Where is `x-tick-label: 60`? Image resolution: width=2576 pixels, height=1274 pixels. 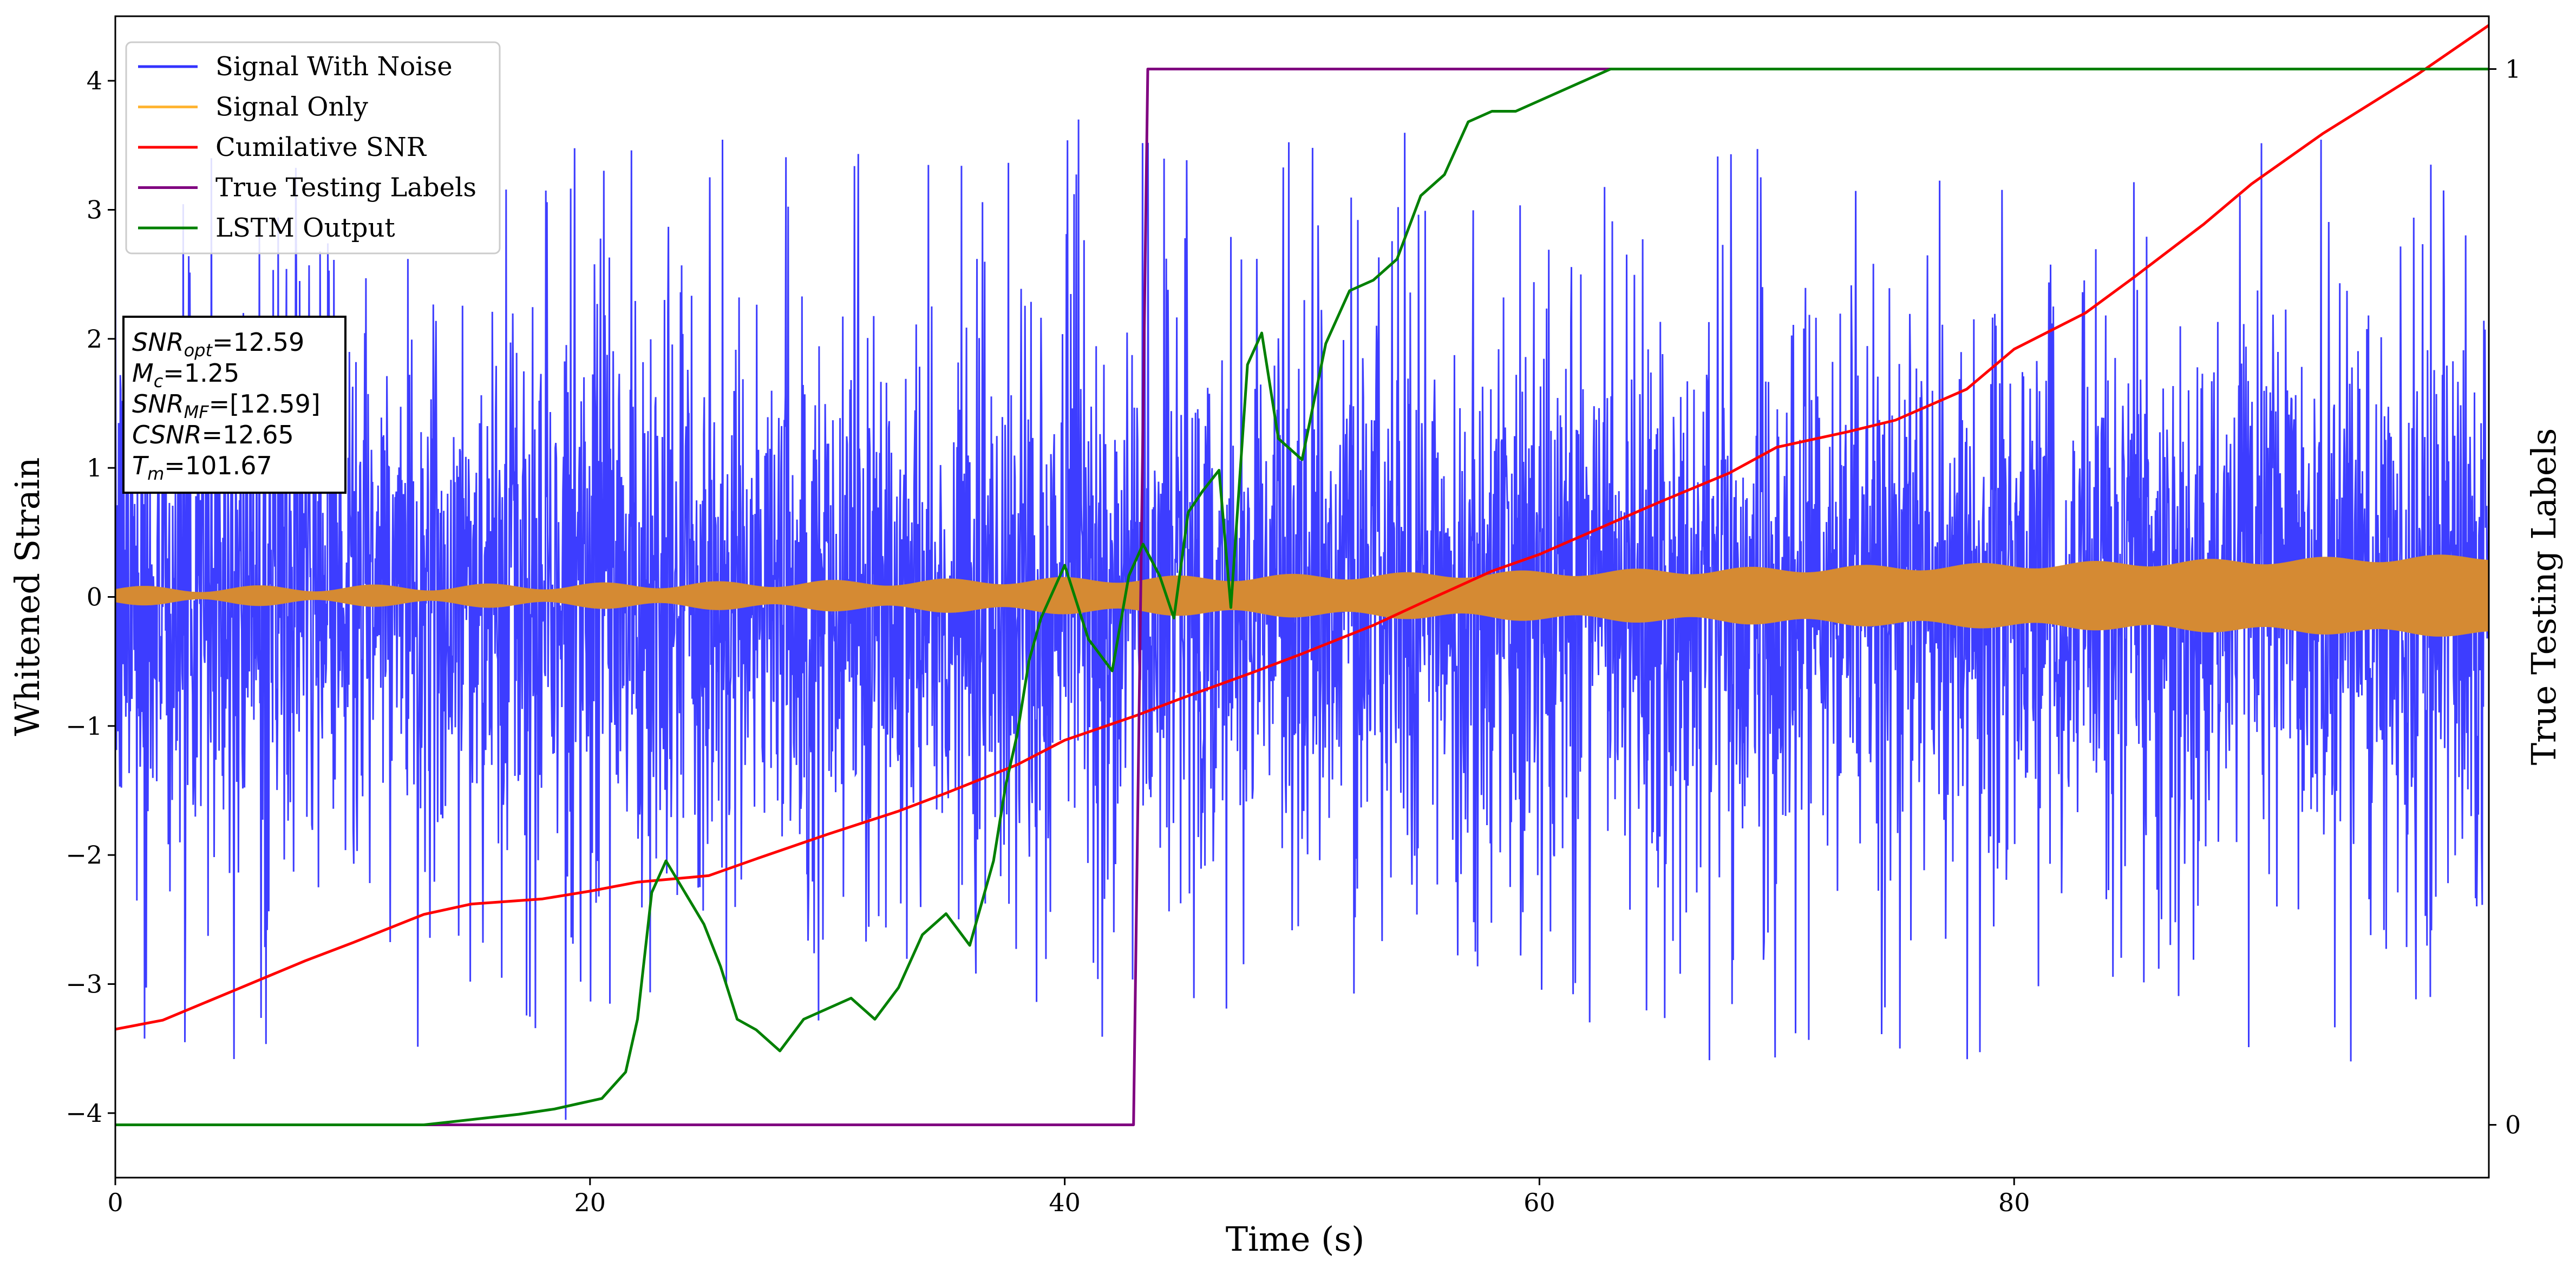 x-tick-label: 60 is located at coordinates (1539, 1202).